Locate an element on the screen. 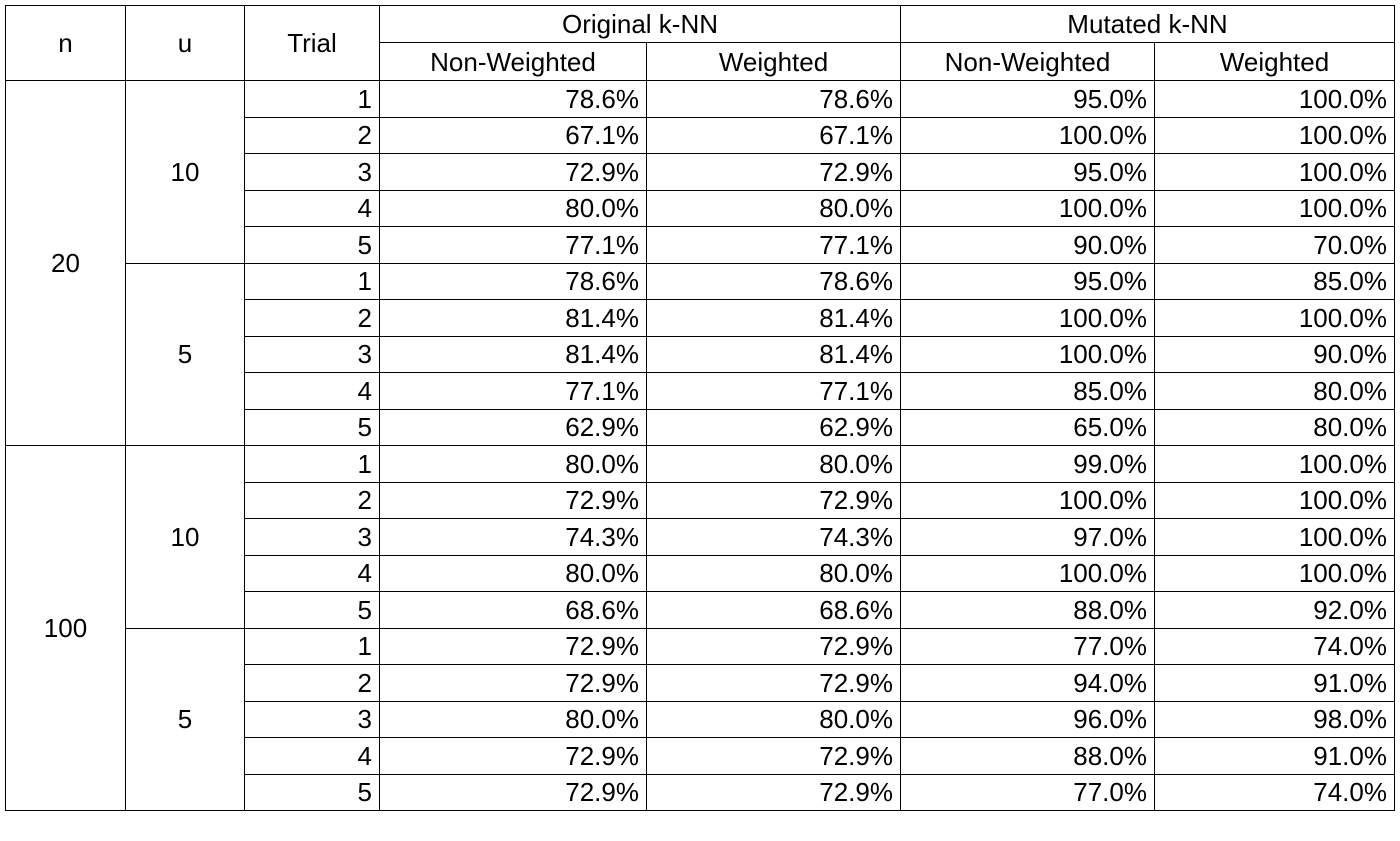 This screenshot has height=841, width=1400. column-header-mutated-weighted: Weighted is located at coordinates (1274, 61).